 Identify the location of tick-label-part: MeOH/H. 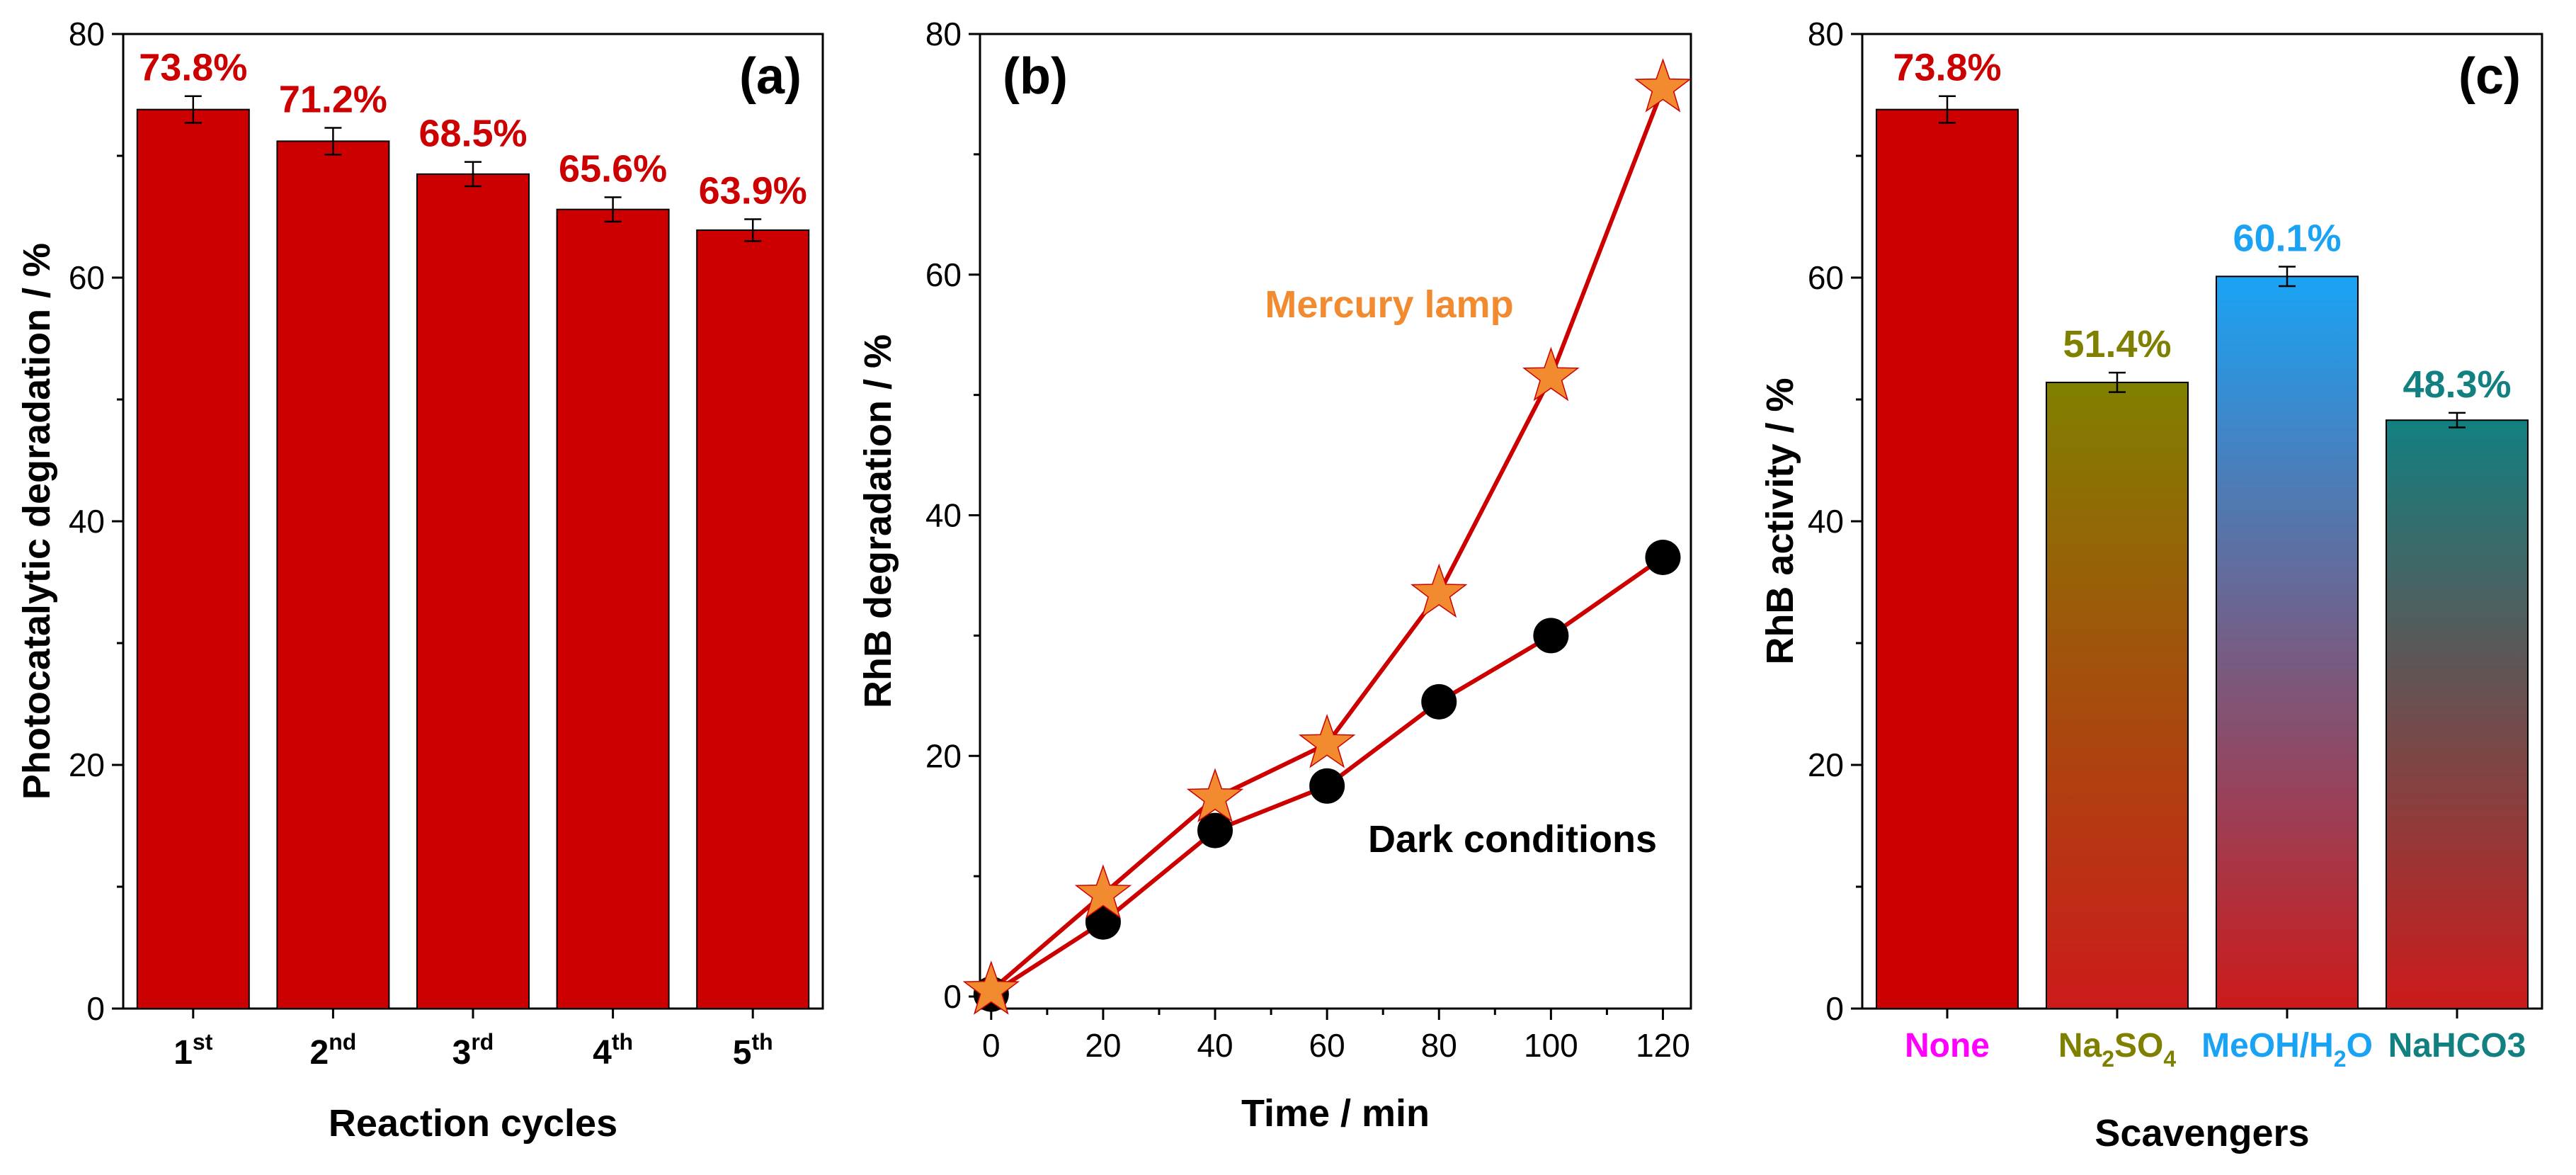
(2267, 1046).